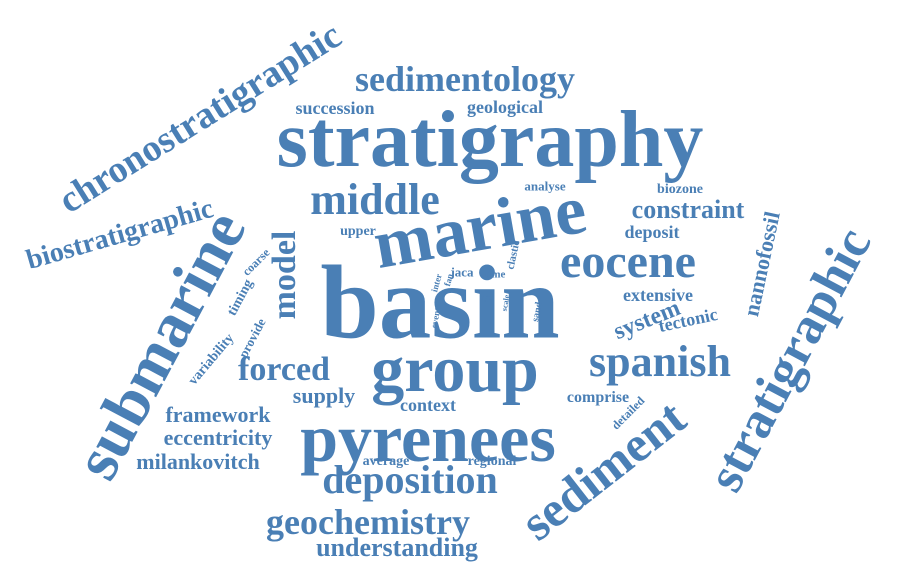 The height and width of the screenshot is (565, 900). What do you see at coordinates (397, 547) in the screenshot?
I see `word-understanding: understanding` at bounding box center [397, 547].